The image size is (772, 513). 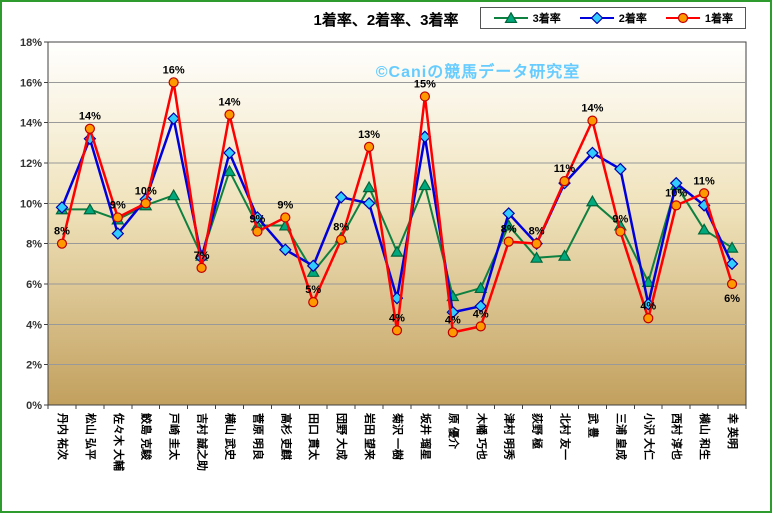 I want to click on legend: 3着率 2着率 1着率, so click(x=612, y=18).